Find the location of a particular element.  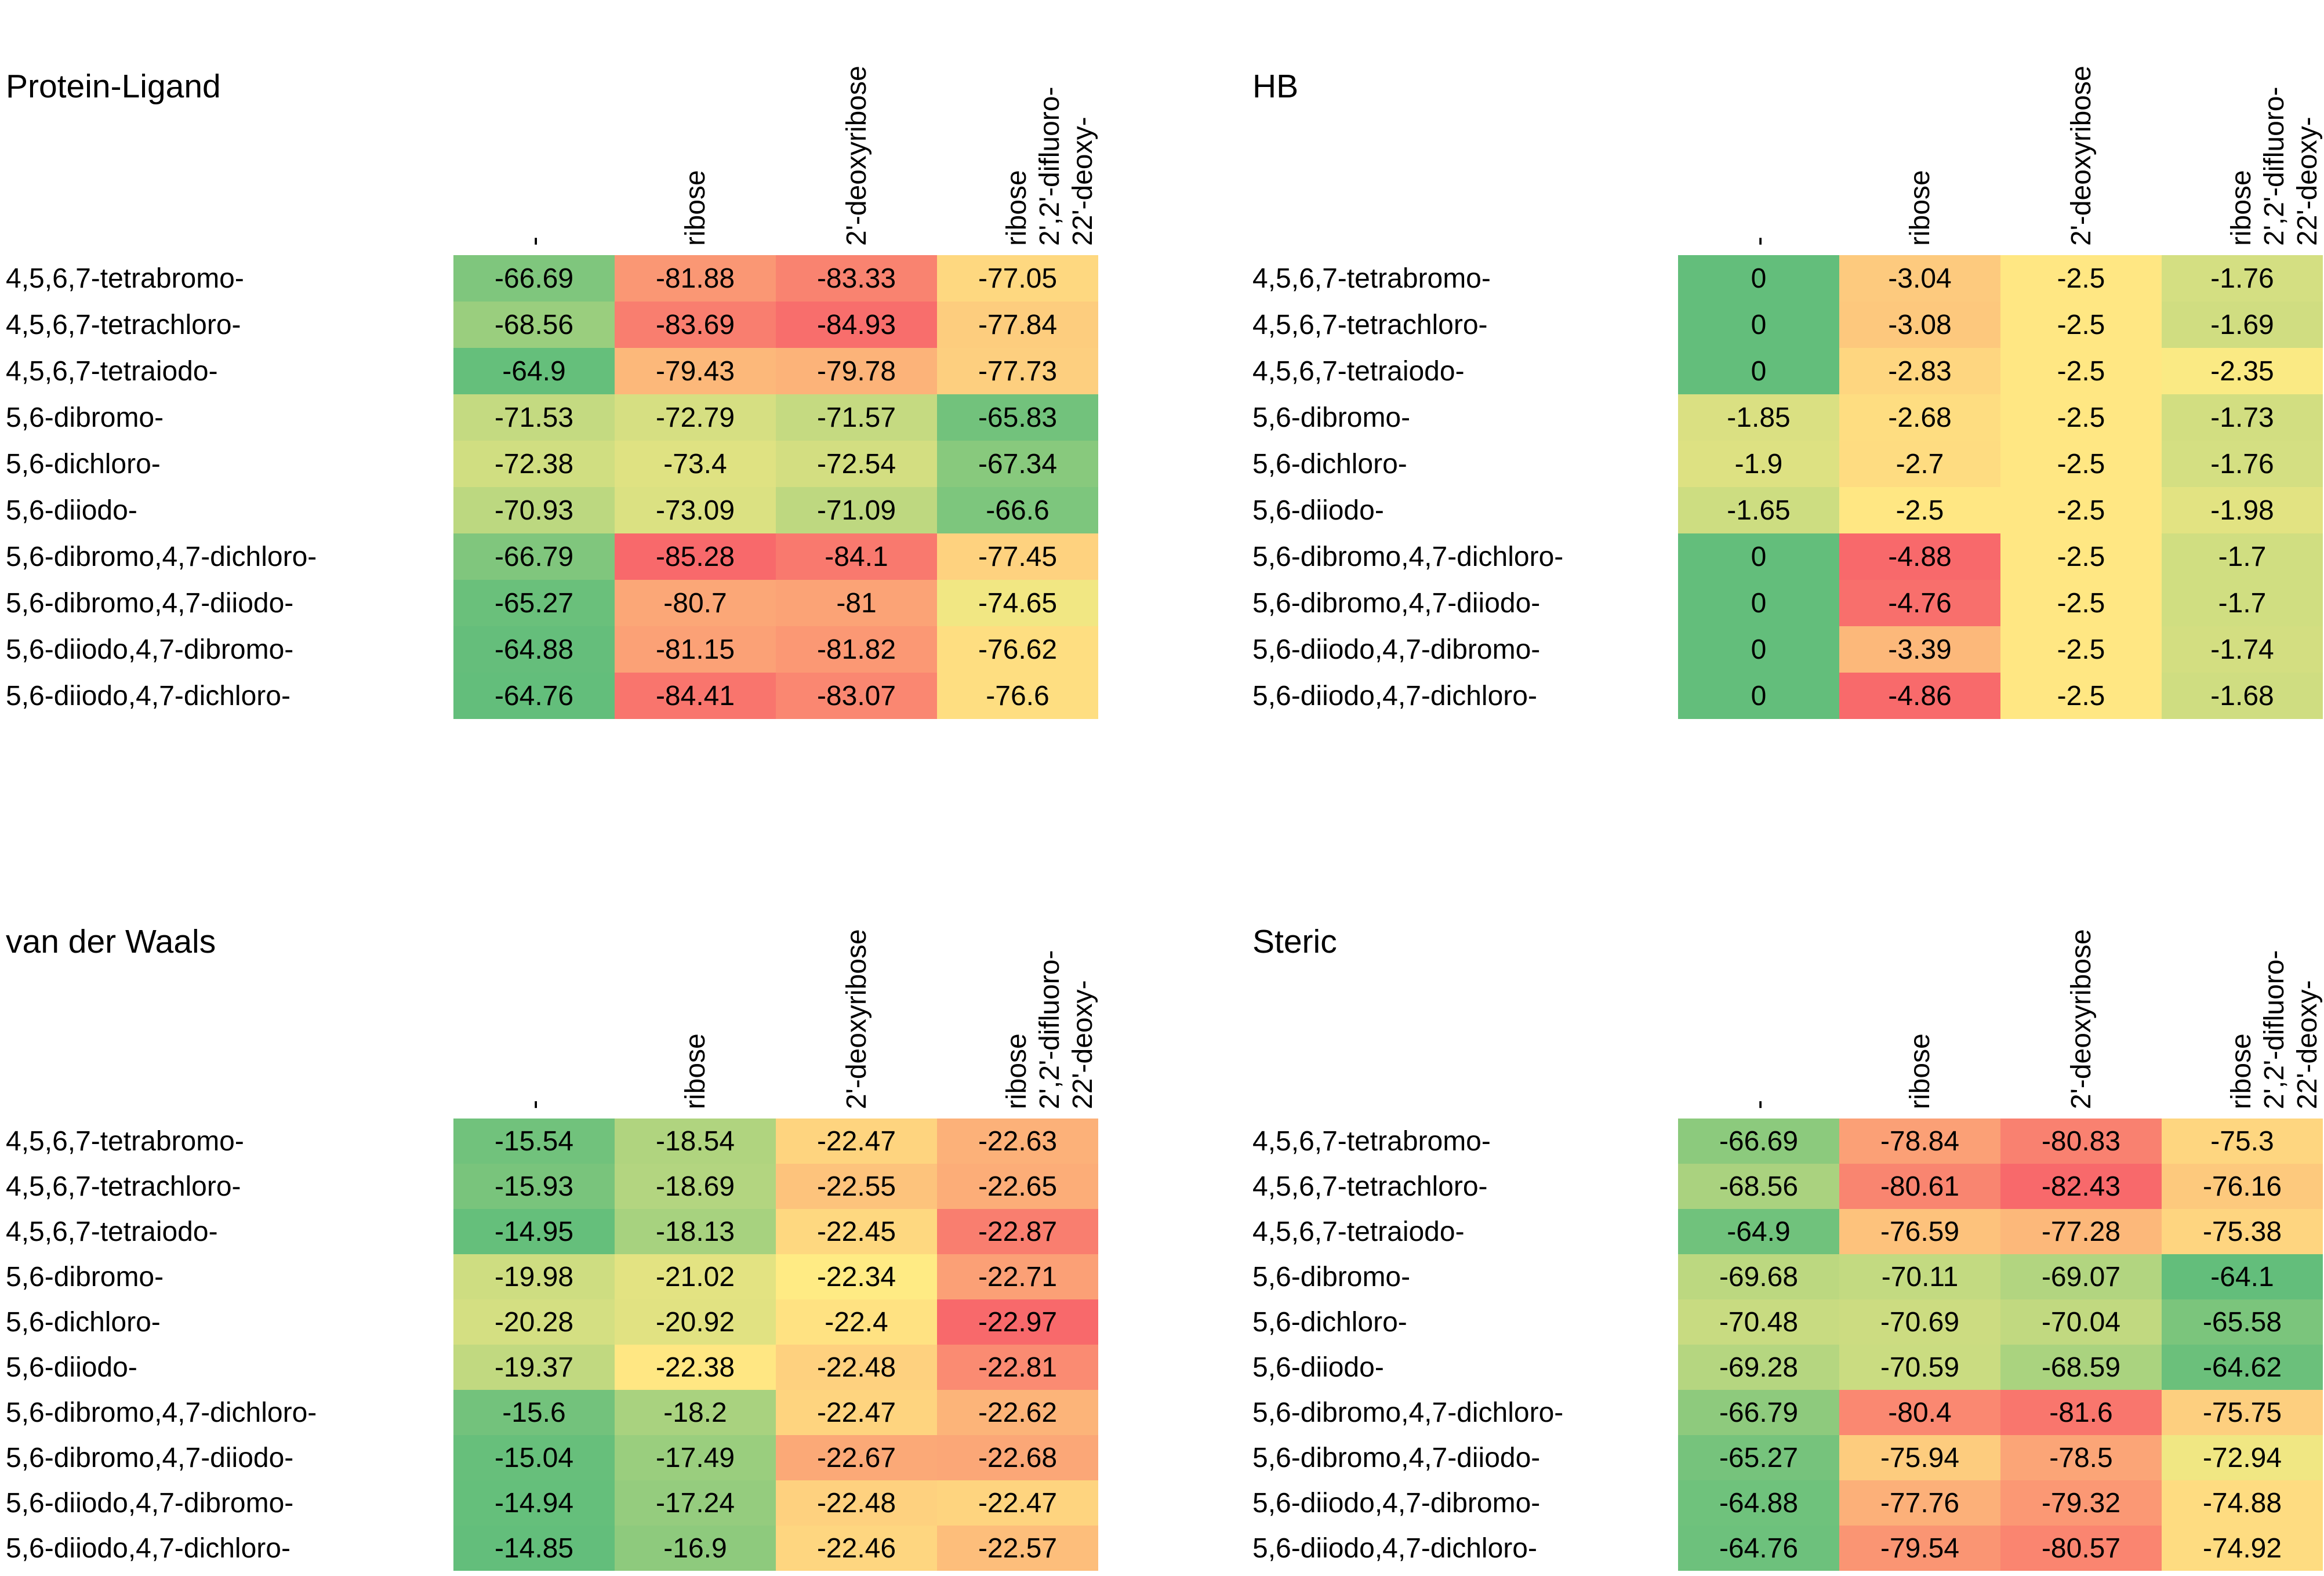

heatmap-cell: -74.65 is located at coordinates (1017, 603).